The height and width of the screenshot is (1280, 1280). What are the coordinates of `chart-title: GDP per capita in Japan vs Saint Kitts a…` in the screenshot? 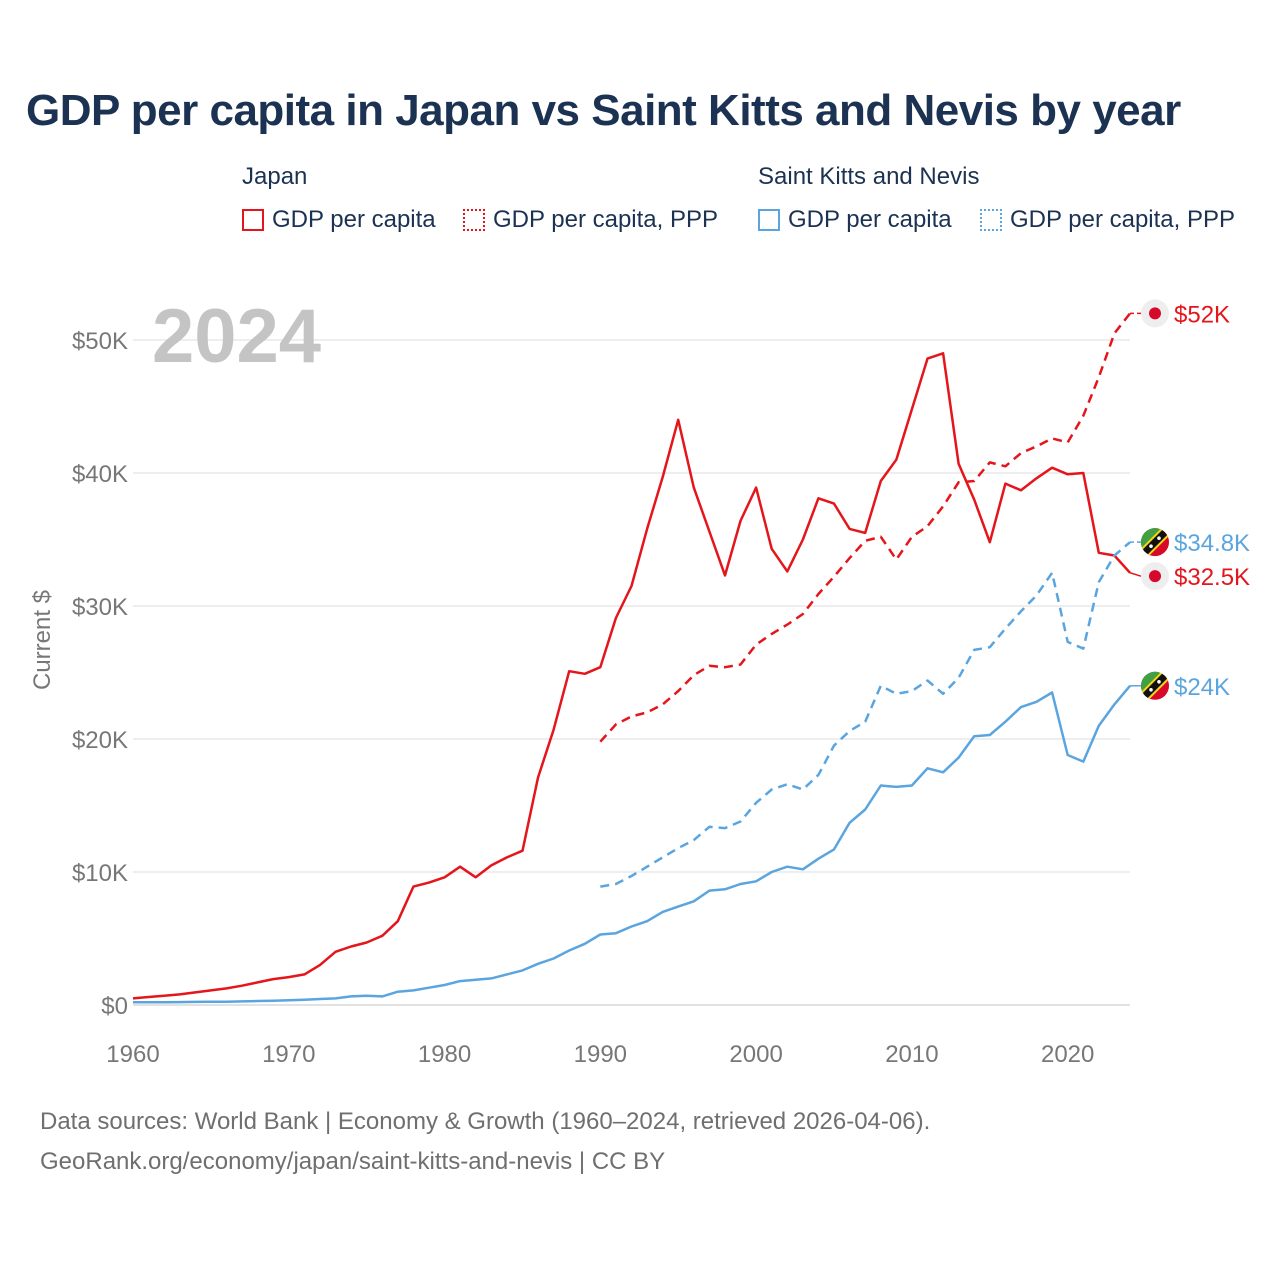 It's located at (603, 110).